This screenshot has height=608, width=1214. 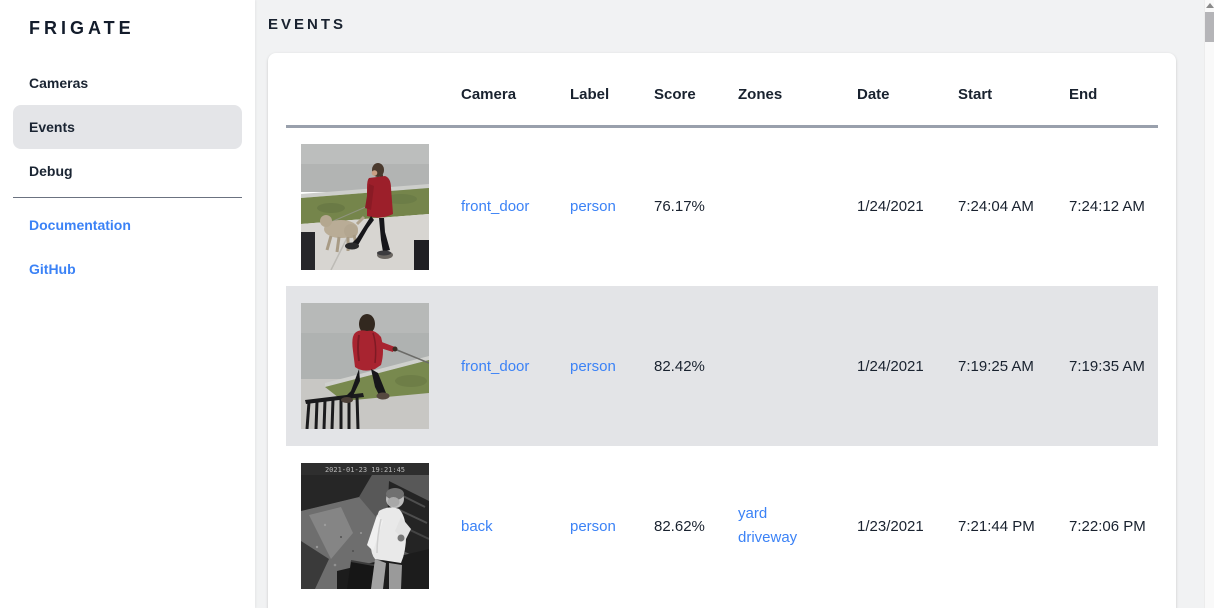 I want to click on start-cell: 7:21:44 PM, so click(x=996, y=526).